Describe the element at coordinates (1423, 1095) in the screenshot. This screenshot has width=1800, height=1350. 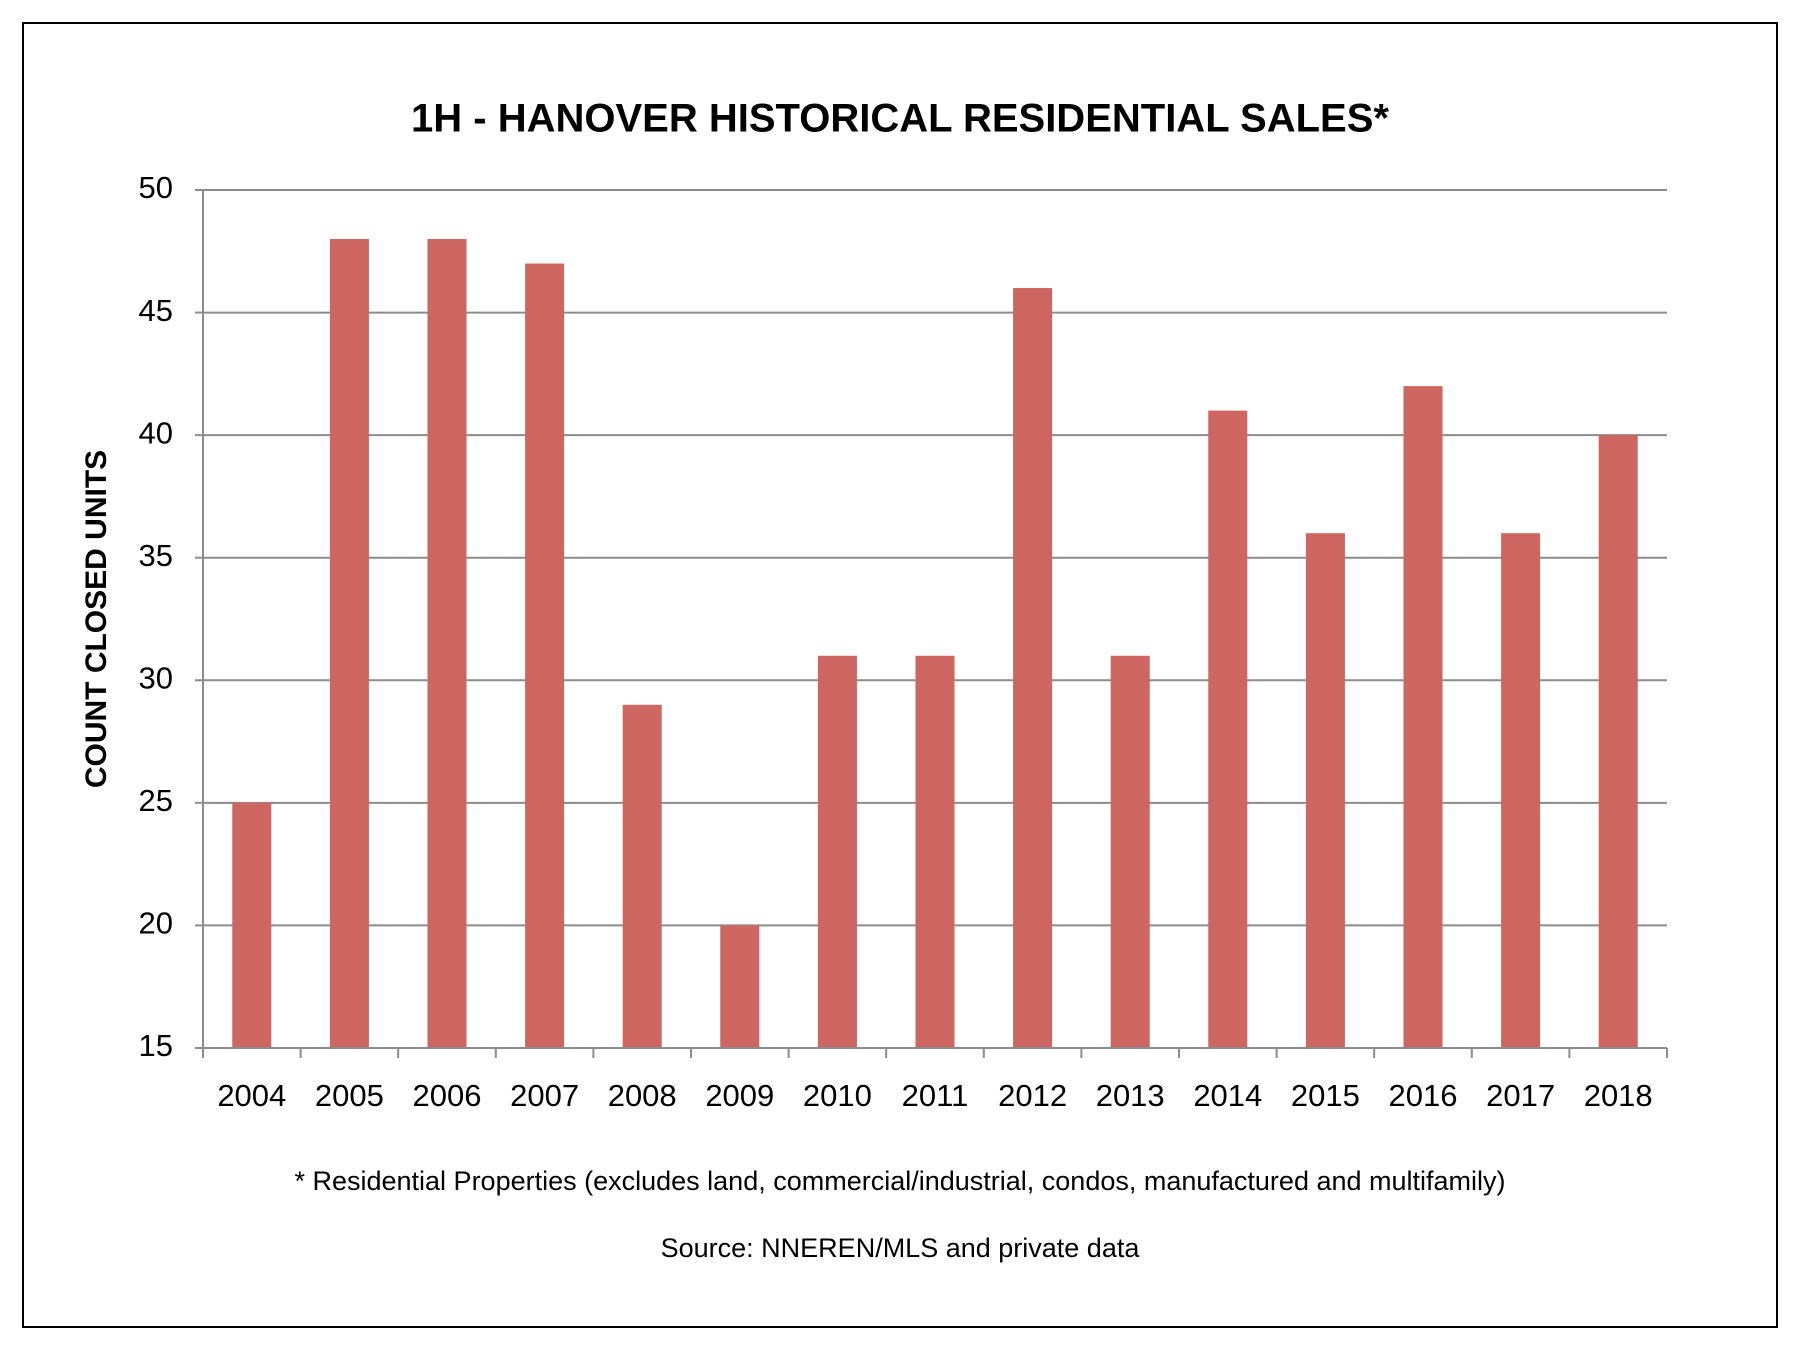
I see `x-tick-label: 2016` at that location.